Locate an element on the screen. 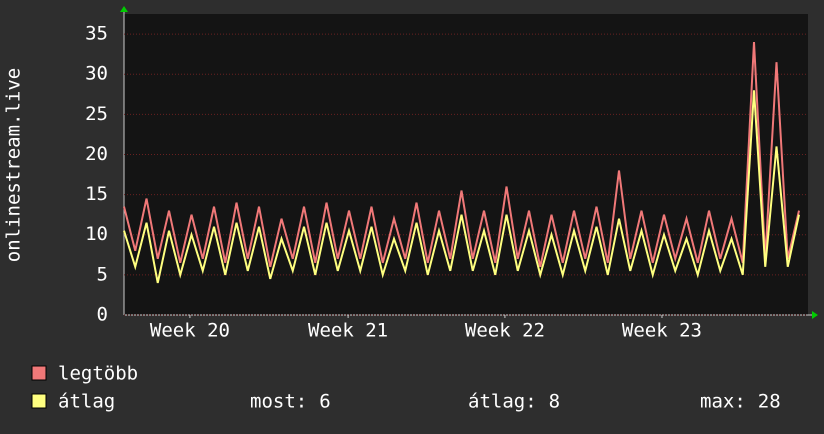 The height and width of the screenshot is (434, 824). y-tick-label: 20 is located at coordinates (96, 154).